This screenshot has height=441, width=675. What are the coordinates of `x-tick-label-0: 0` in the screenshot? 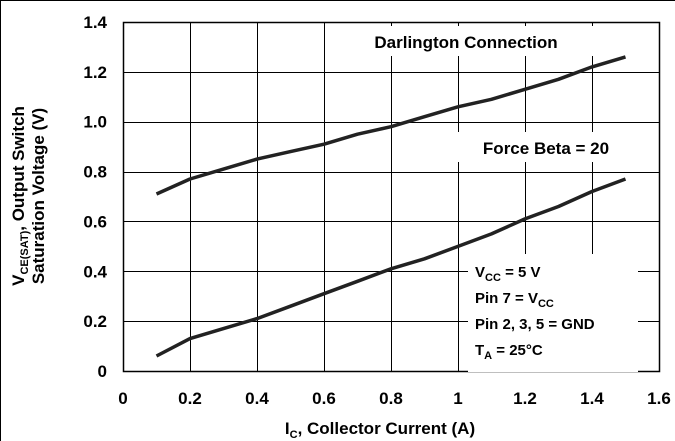 It's located at (122, 398).